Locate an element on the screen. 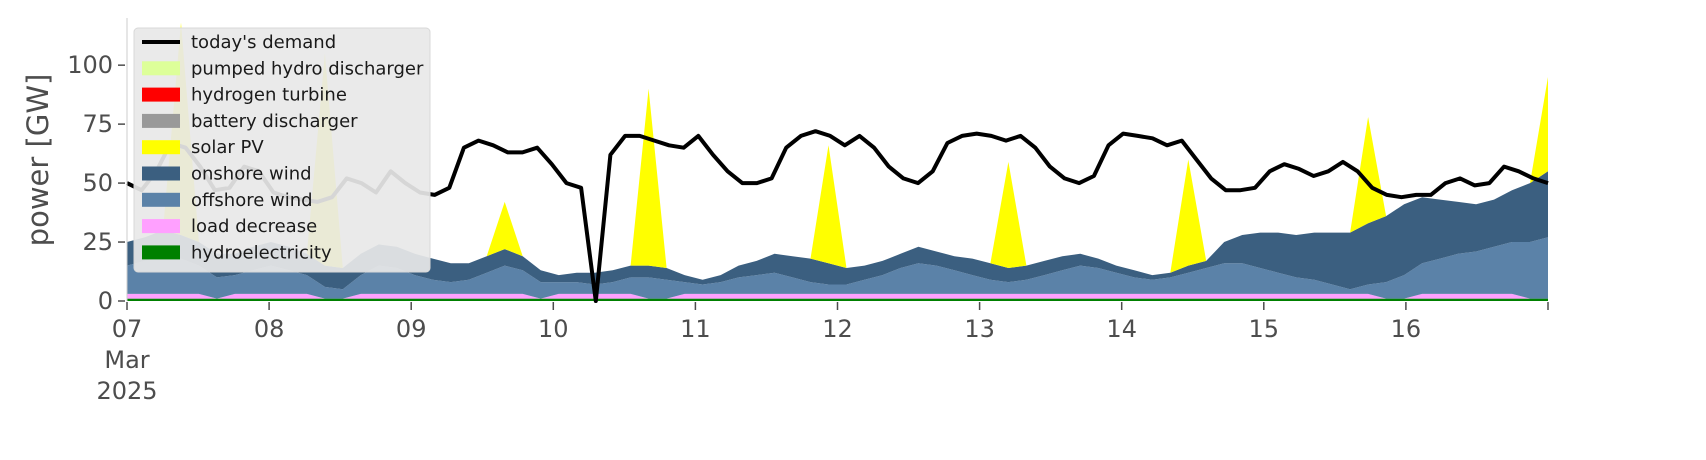 This screenshot has height=460, width=1706. legend-label: solar PV is located at coordinates (227, 147).